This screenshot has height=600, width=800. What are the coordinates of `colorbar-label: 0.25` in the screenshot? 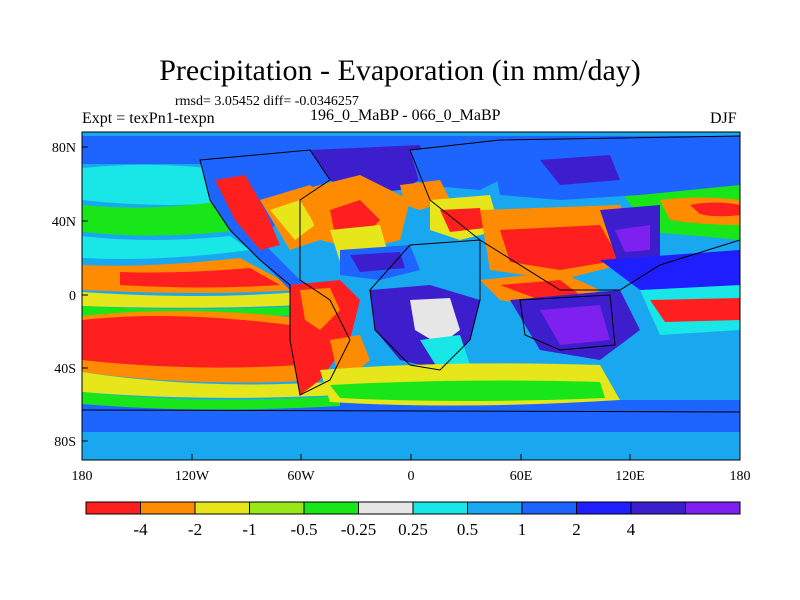 It's located at (413, 529).